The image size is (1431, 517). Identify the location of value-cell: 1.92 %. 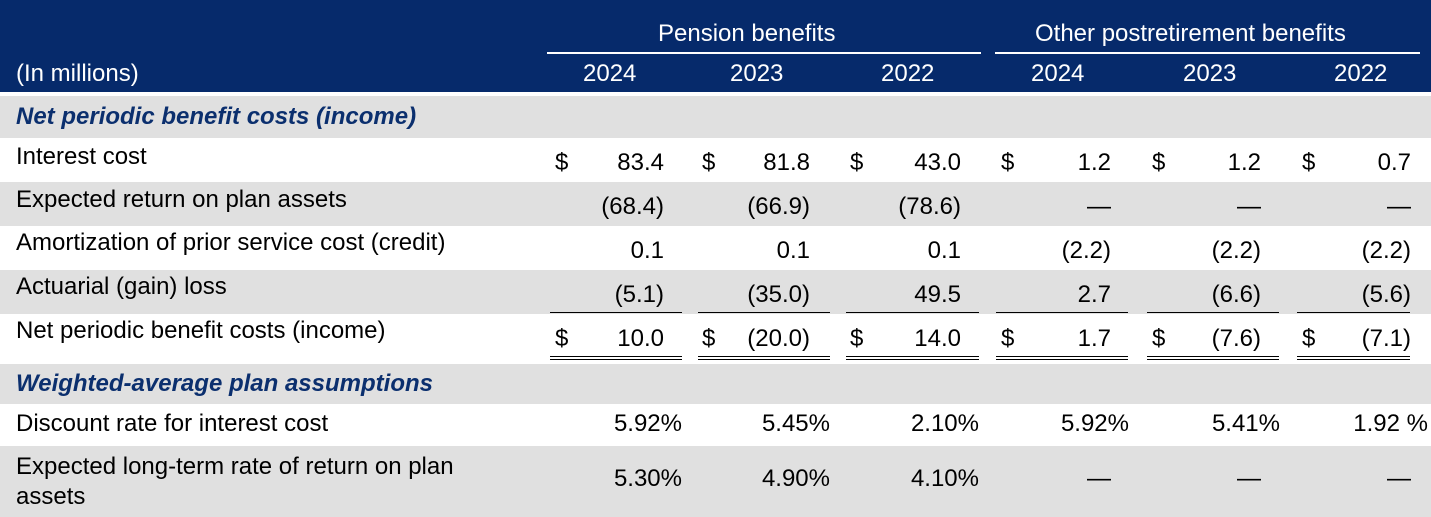
(1390, 423).